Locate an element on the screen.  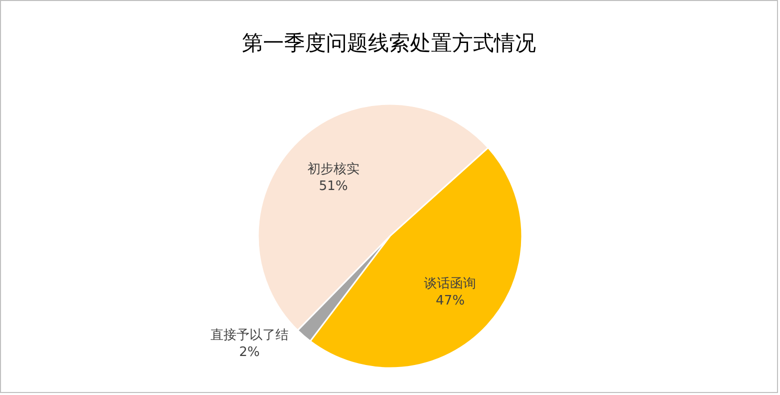
slice-label: 谈话函询 is located at coordinates (450, 284).